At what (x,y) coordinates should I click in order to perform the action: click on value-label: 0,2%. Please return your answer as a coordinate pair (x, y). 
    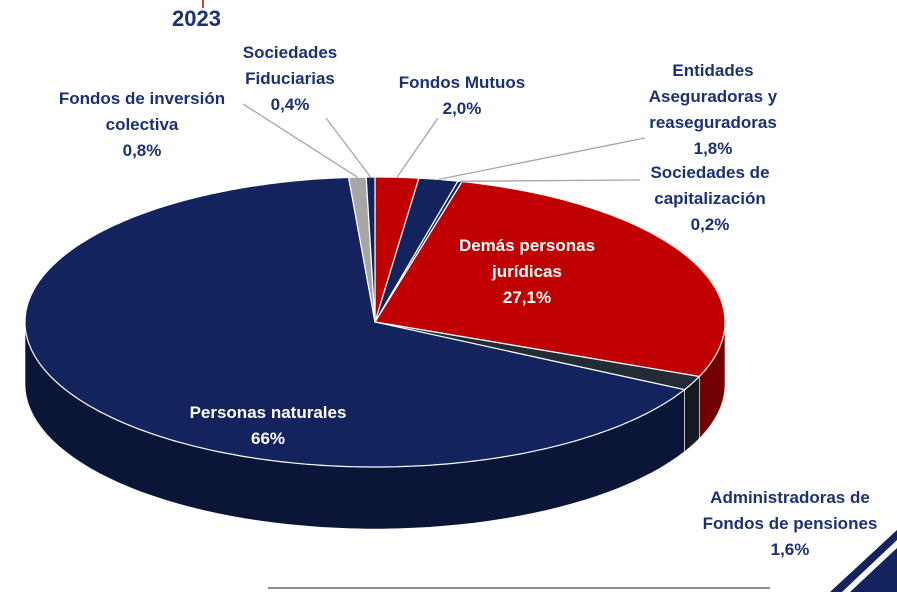
    Looking at the image, I should click on (710, 224).